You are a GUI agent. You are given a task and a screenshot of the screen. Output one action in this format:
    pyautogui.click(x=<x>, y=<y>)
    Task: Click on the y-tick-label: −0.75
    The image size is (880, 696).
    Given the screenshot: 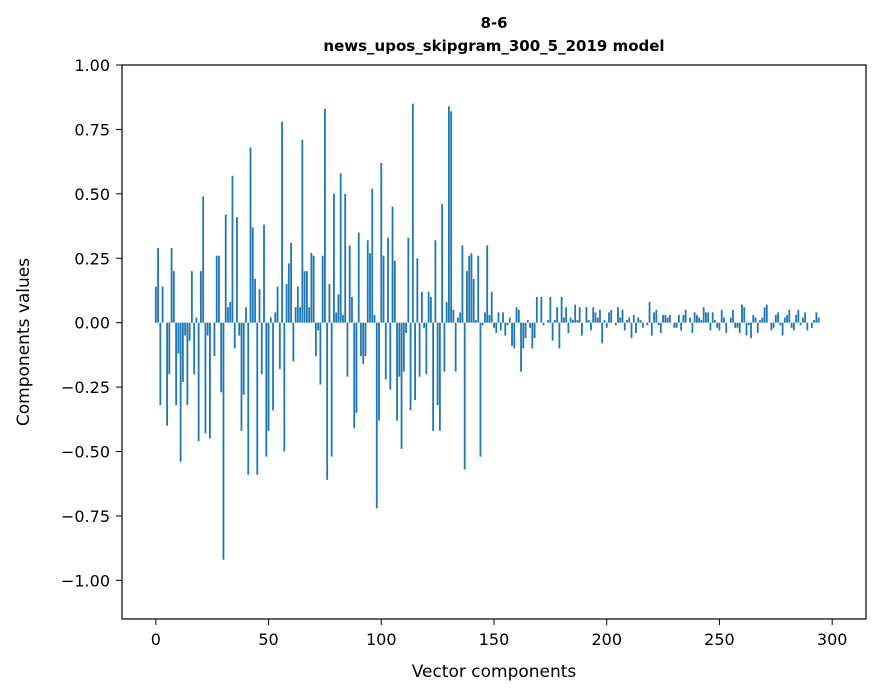 What is the action you would take?
    pyautogui.click(x=85, y=516)
    